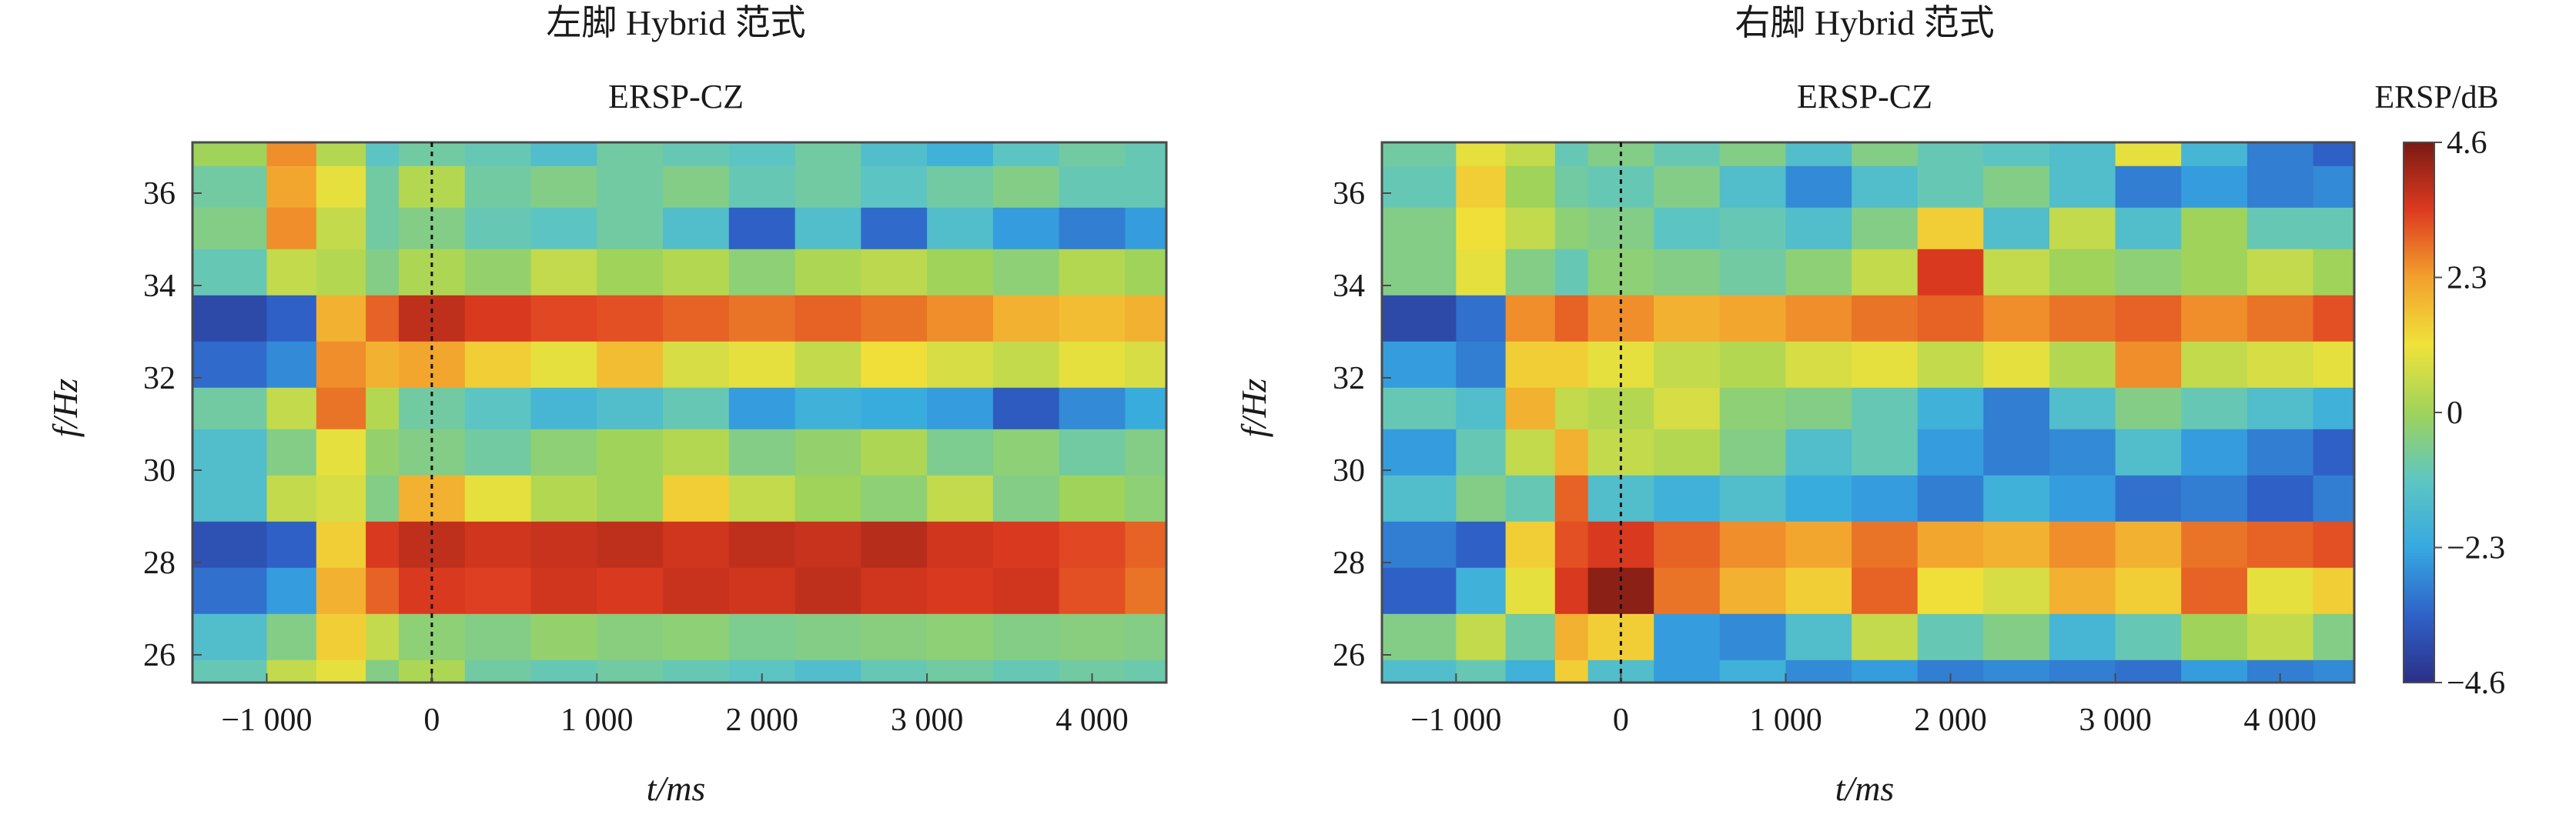 The image size is (2576, 818). Describe the element at coordinates (1349, 378) in the screenshot. I see `y-tick-label: 32` at that location.